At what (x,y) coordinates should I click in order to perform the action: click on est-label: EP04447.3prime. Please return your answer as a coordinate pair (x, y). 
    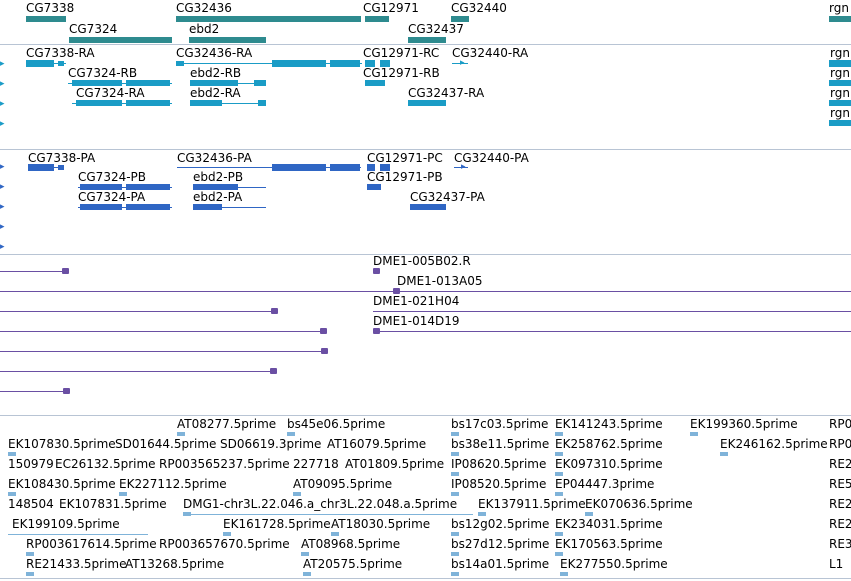
    Looking at the image, I should click on (605, 484).